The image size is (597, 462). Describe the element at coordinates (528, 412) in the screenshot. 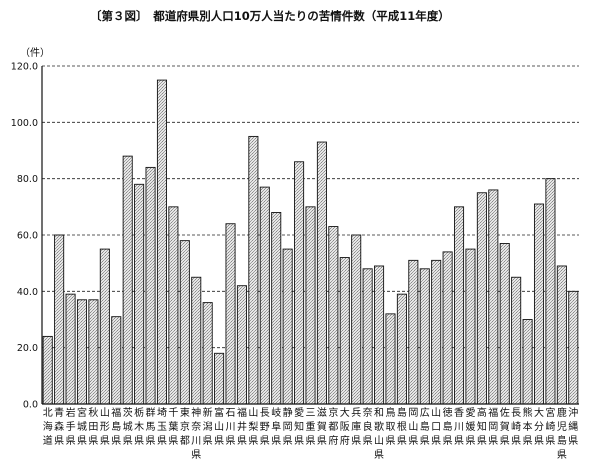

I see `x-tick-label: 熊` at that location.